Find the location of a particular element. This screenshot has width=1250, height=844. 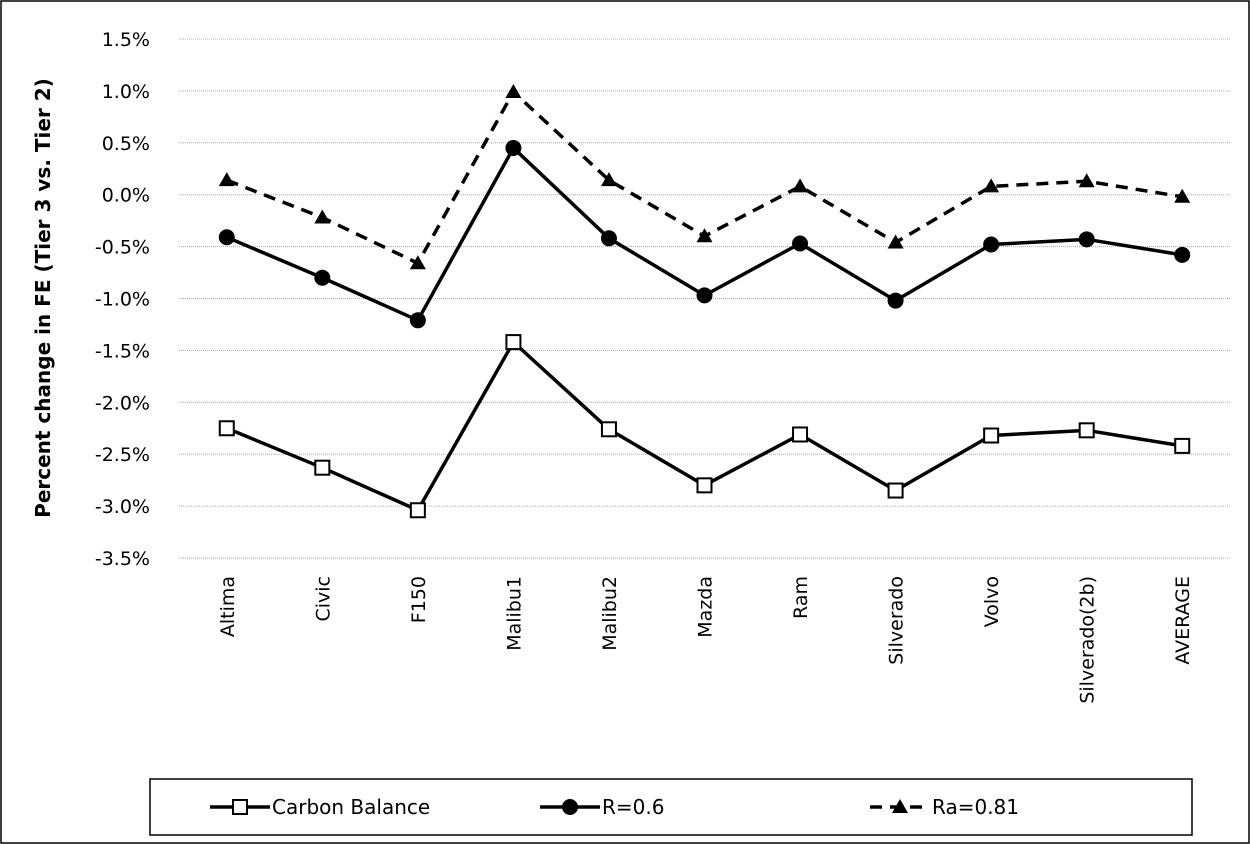

y-tick-label: -3.0% is located at coordinates (122, 507).